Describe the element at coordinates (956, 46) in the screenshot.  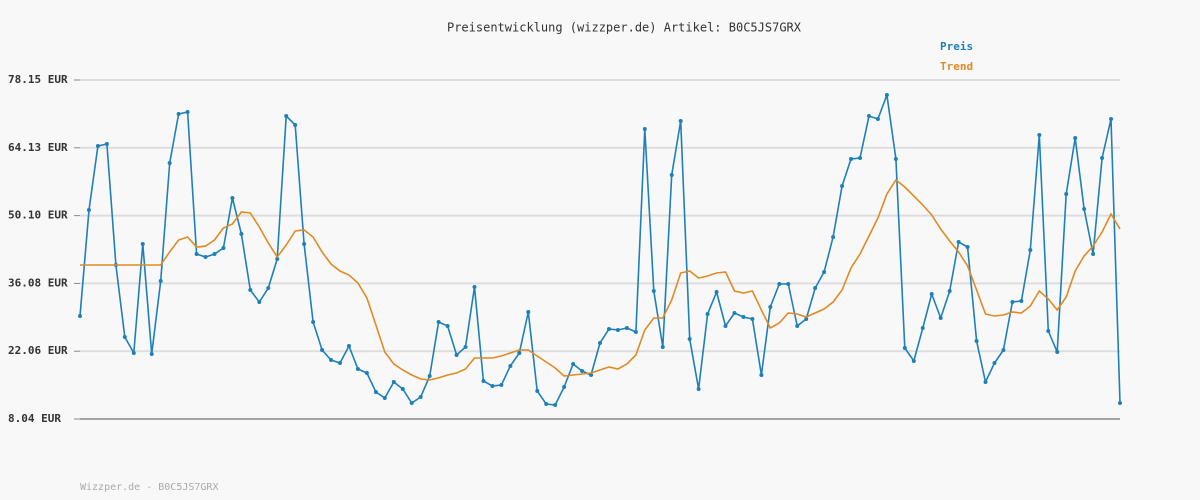
I see `legend-label: Preis` at that location.